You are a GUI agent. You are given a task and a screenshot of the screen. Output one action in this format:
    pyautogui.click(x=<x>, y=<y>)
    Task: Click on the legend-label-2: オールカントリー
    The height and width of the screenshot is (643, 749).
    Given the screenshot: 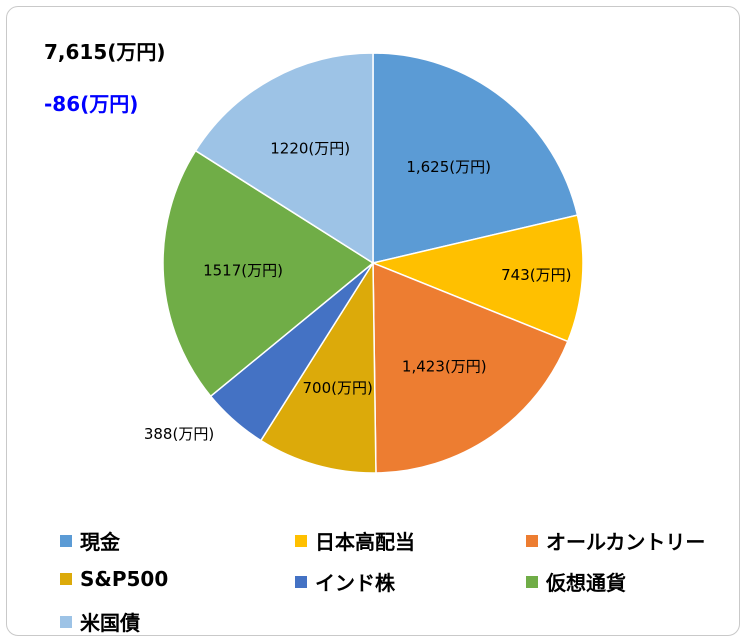 What is the action you would take?
    pyautogui.click(x=626, y=542)
    